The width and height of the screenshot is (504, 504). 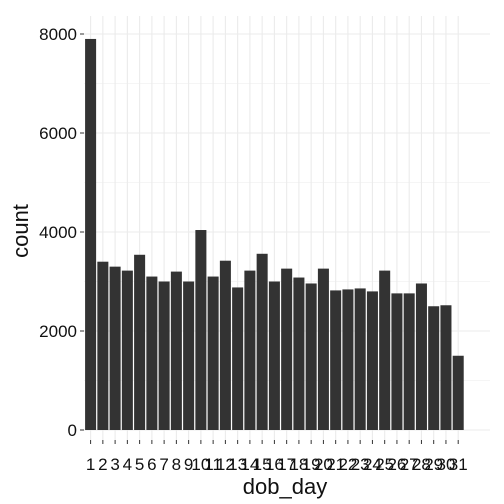 What do you see at coordinates (262, 464) in the screenshot?
I see `x-tick-label: 15` at bounding box center [262, 464].